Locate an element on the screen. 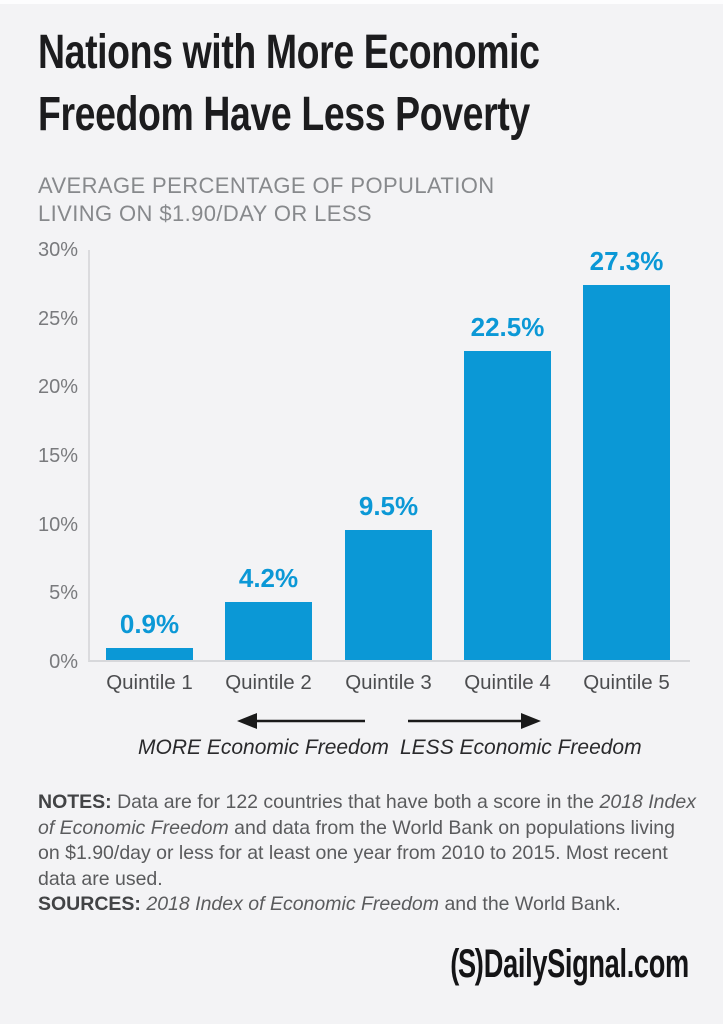 The image size is (723, 1024). chart-subtitle-line1: AVERAGE PERCENTAGE OF POPULATION is located at coordinates (266, 185).